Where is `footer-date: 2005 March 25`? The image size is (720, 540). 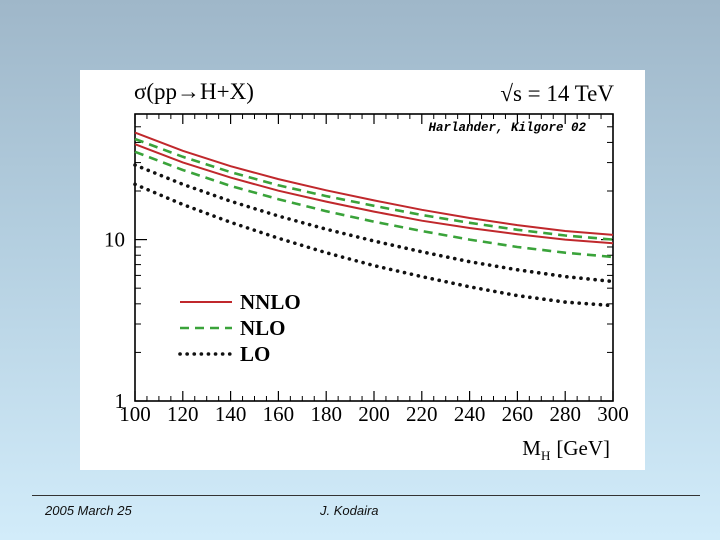
footer-date: 2005 March 25 is located at coordinates (88, 510).